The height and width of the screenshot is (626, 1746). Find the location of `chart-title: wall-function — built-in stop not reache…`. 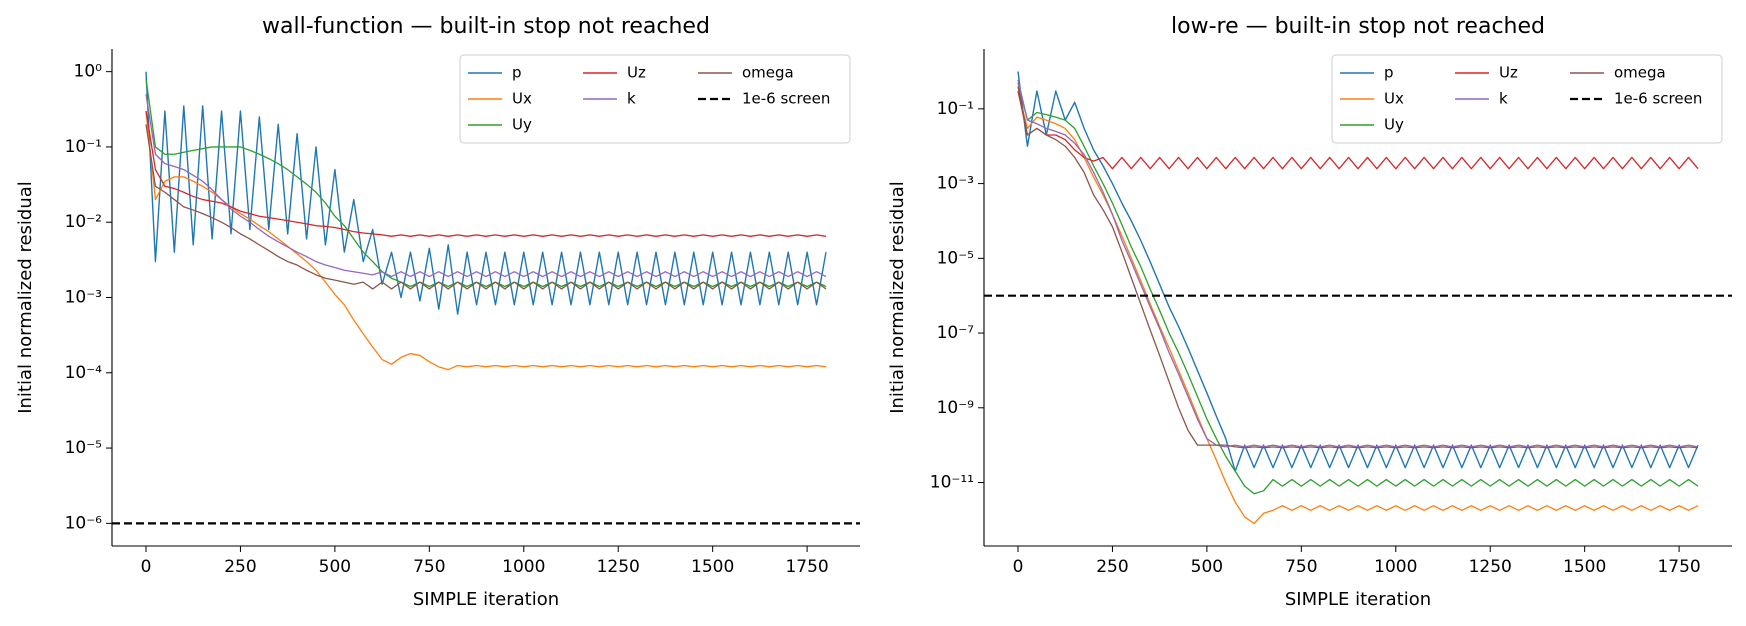

chart-title: wall-function — built-in stop not reache… is located at coordinates (486, 26).